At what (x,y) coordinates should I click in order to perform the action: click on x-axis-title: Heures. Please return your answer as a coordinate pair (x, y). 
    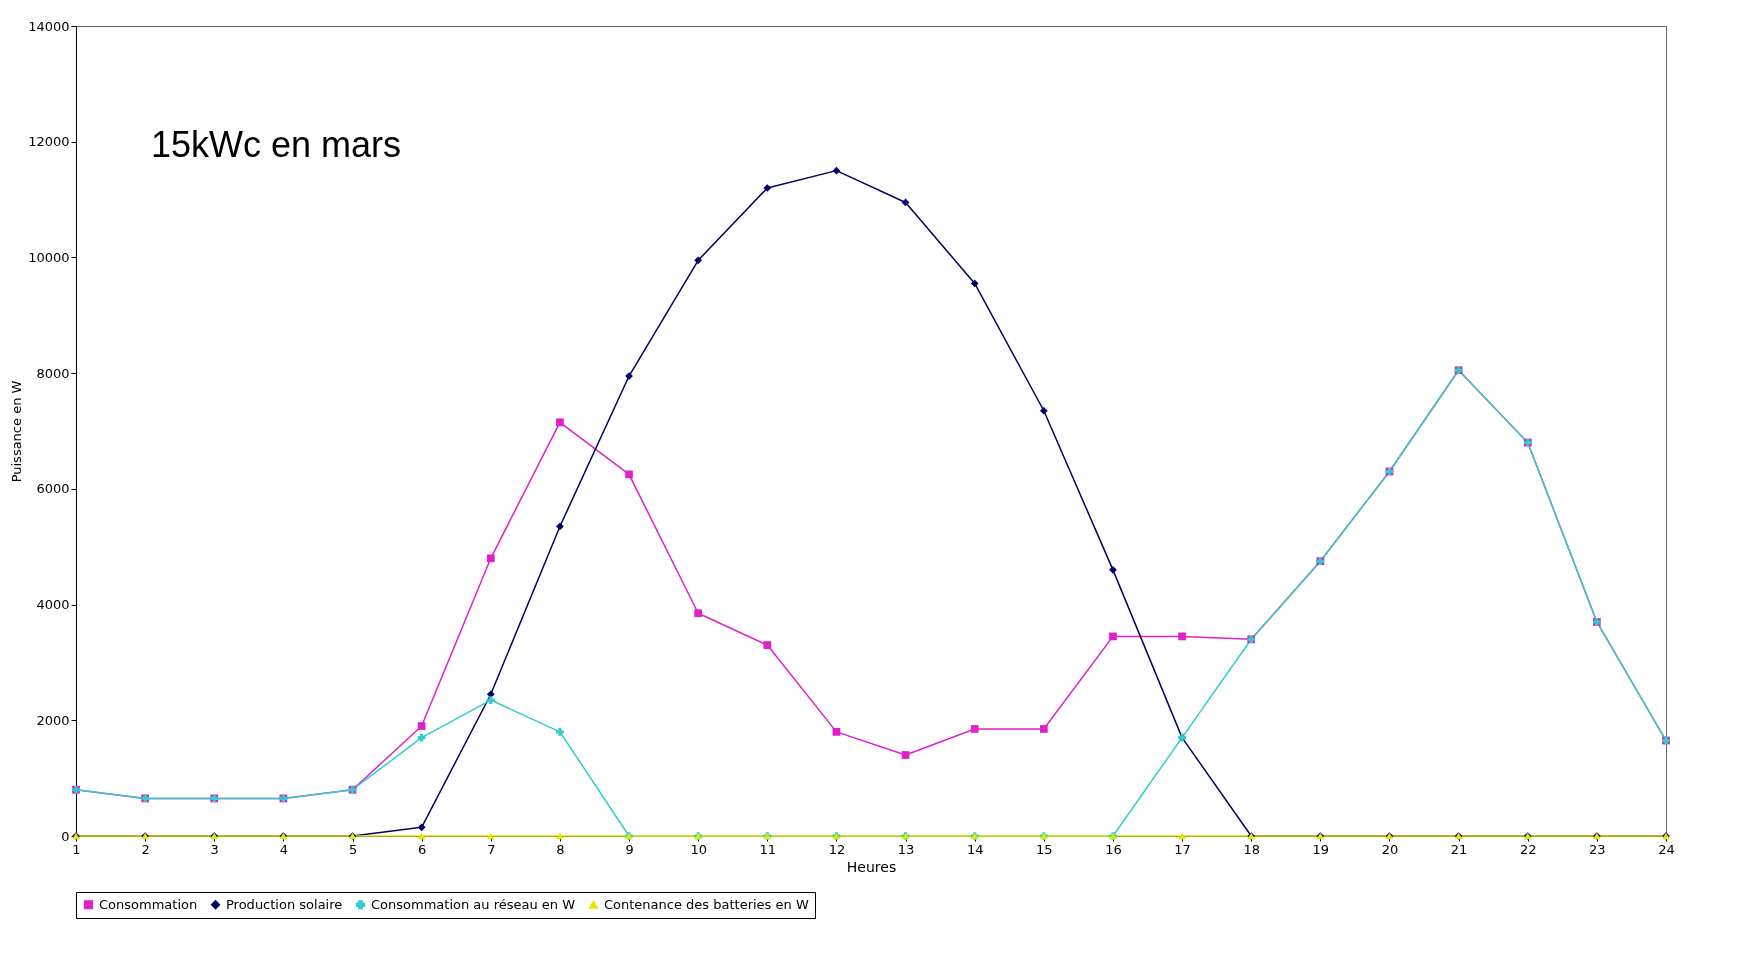
    Looking at the image, I should click on (871, 866).